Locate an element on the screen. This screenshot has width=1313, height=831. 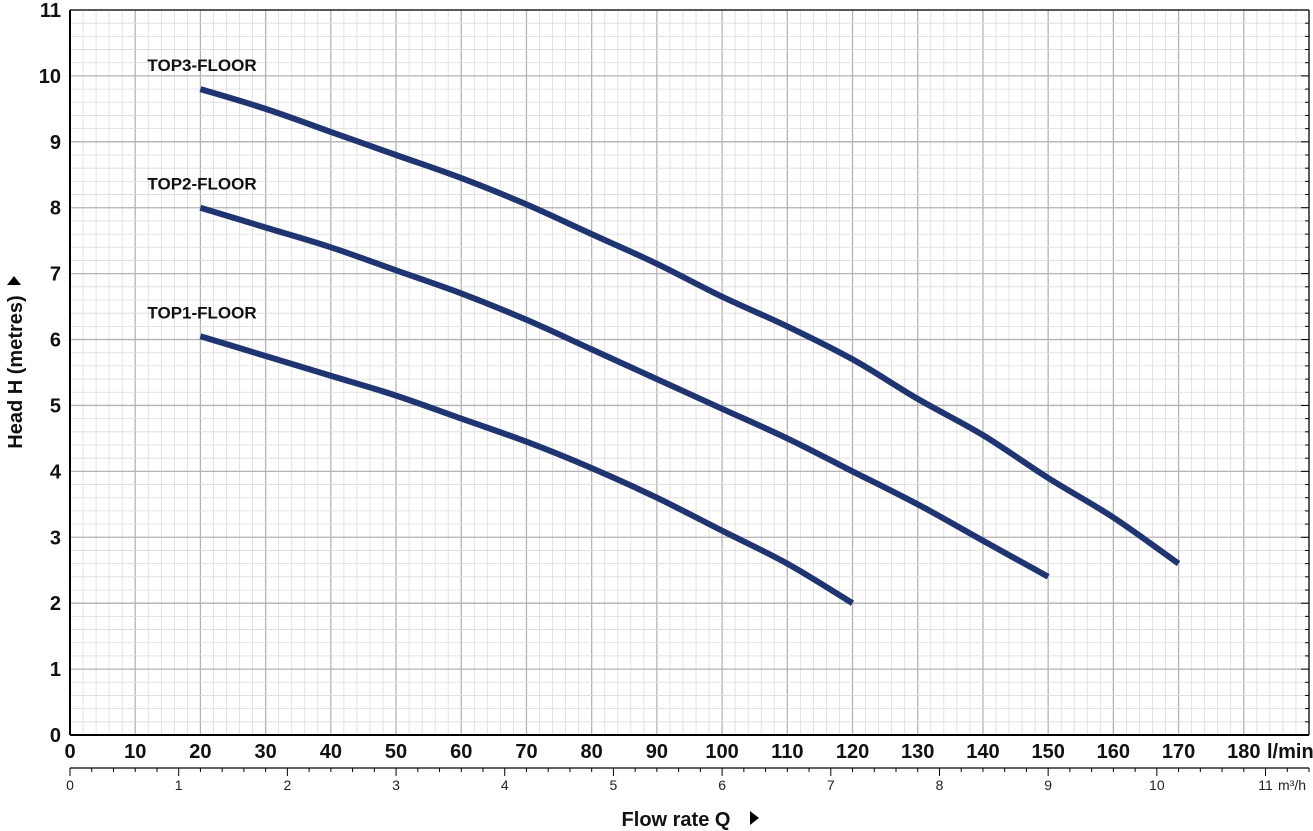
x-tick-label: 0 is located at coordinates (69, 752).